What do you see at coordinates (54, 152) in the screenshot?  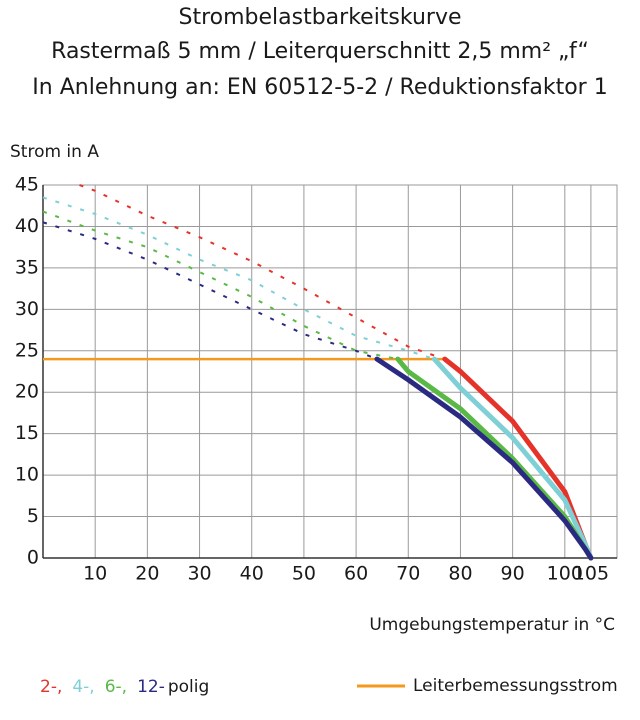 I see `y-axis-label: Strom in A` at bounding box center [54, 152].